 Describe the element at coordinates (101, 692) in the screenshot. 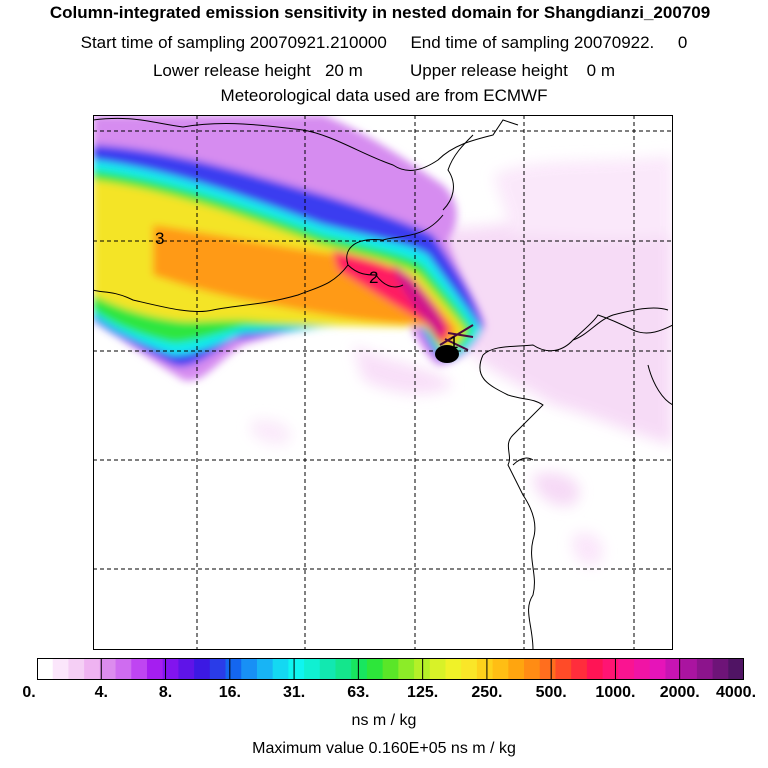

I see `colorbar-tick-label: 4.` at that location.